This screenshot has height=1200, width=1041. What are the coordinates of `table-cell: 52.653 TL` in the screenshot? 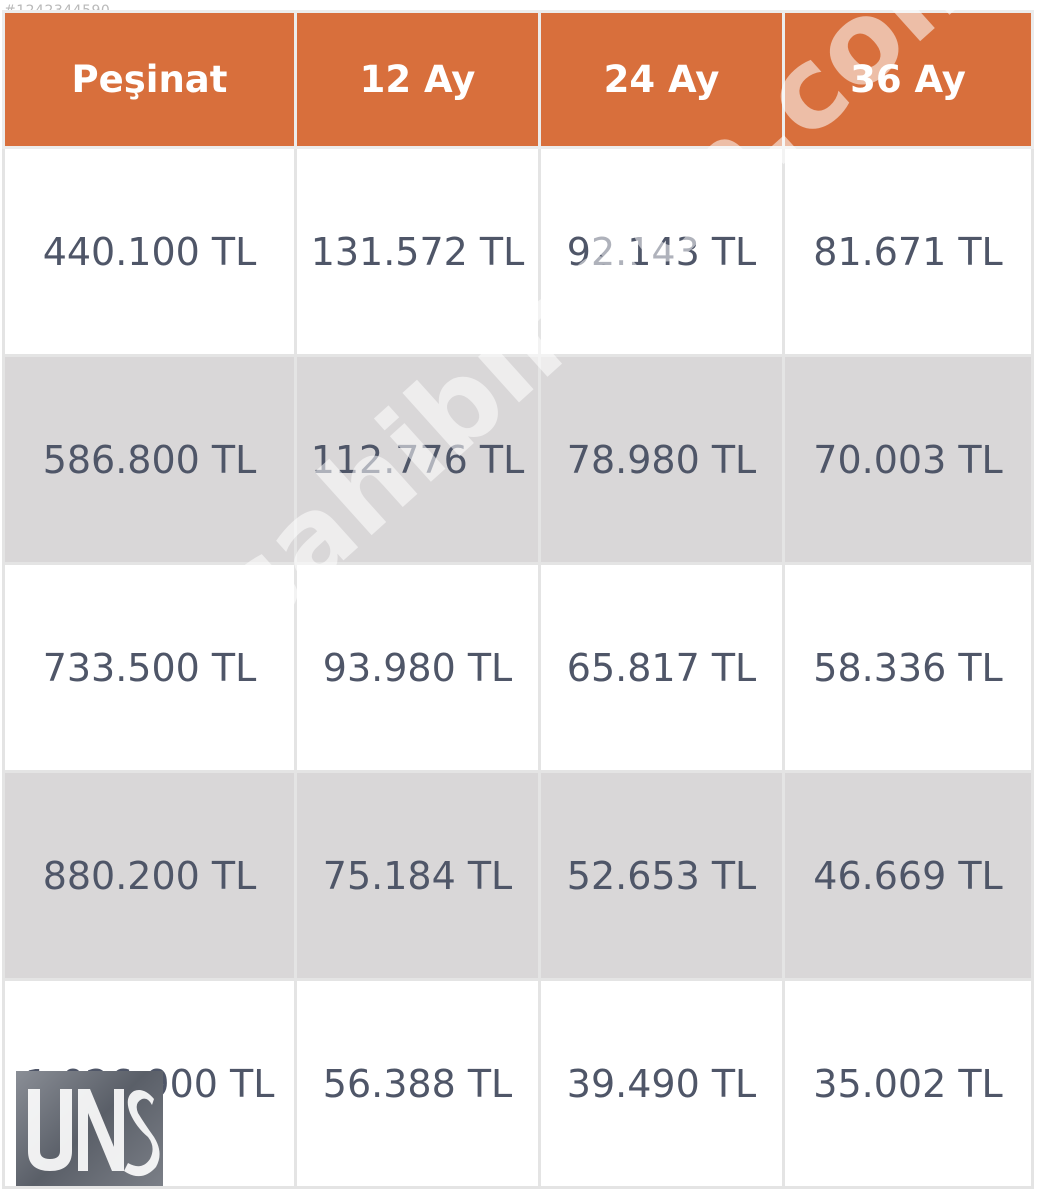 It's located at (661, 875).